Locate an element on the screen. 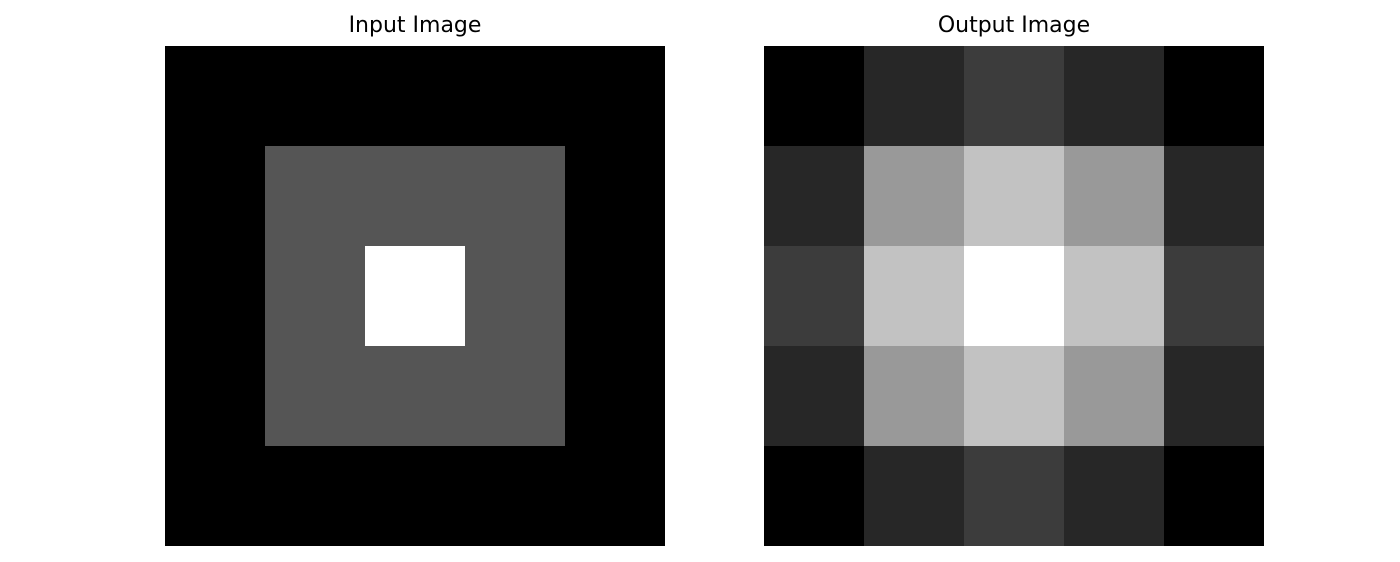  input-pixel-r2-c0 is located at coordinates (215, 296).